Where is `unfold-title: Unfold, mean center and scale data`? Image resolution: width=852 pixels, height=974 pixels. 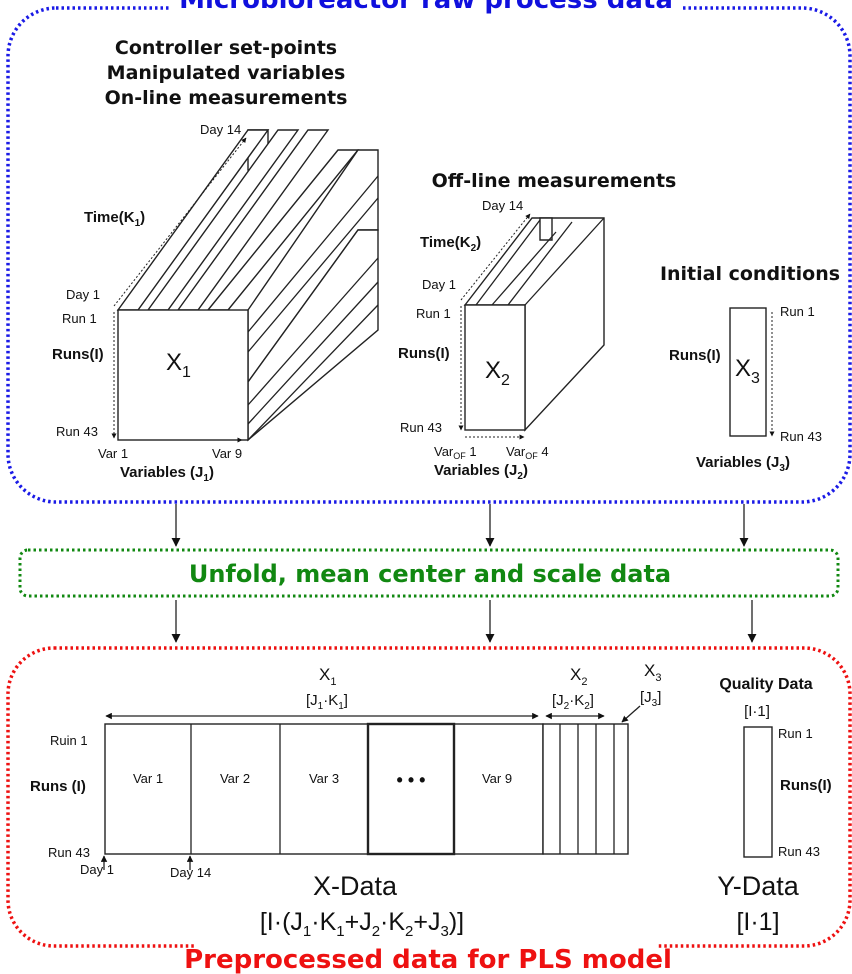 unfold-title: Unfold, mean center and scale data is located at coordinates (430, 574).